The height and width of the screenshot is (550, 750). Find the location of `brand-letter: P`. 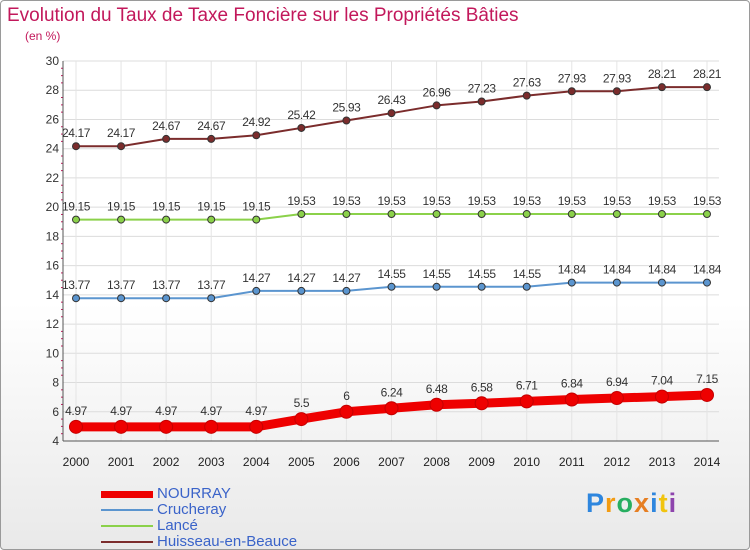

brand-letter: P is located at coordinates (596, 503).